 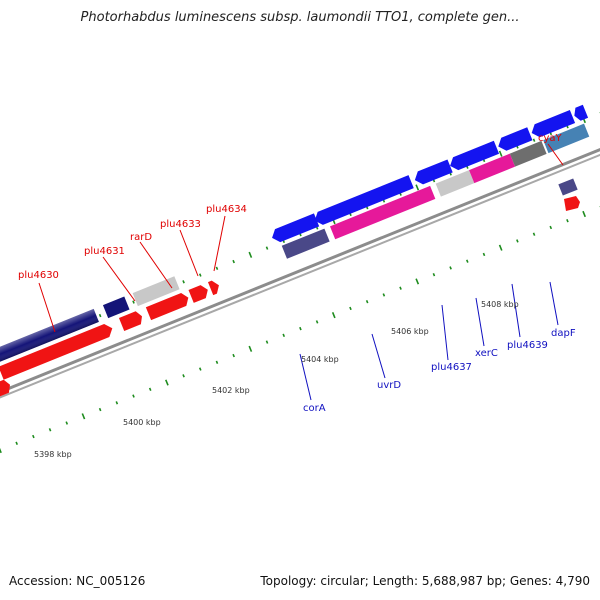 I want to click on gene-feature-blue-a, so click(x=363, y=201).